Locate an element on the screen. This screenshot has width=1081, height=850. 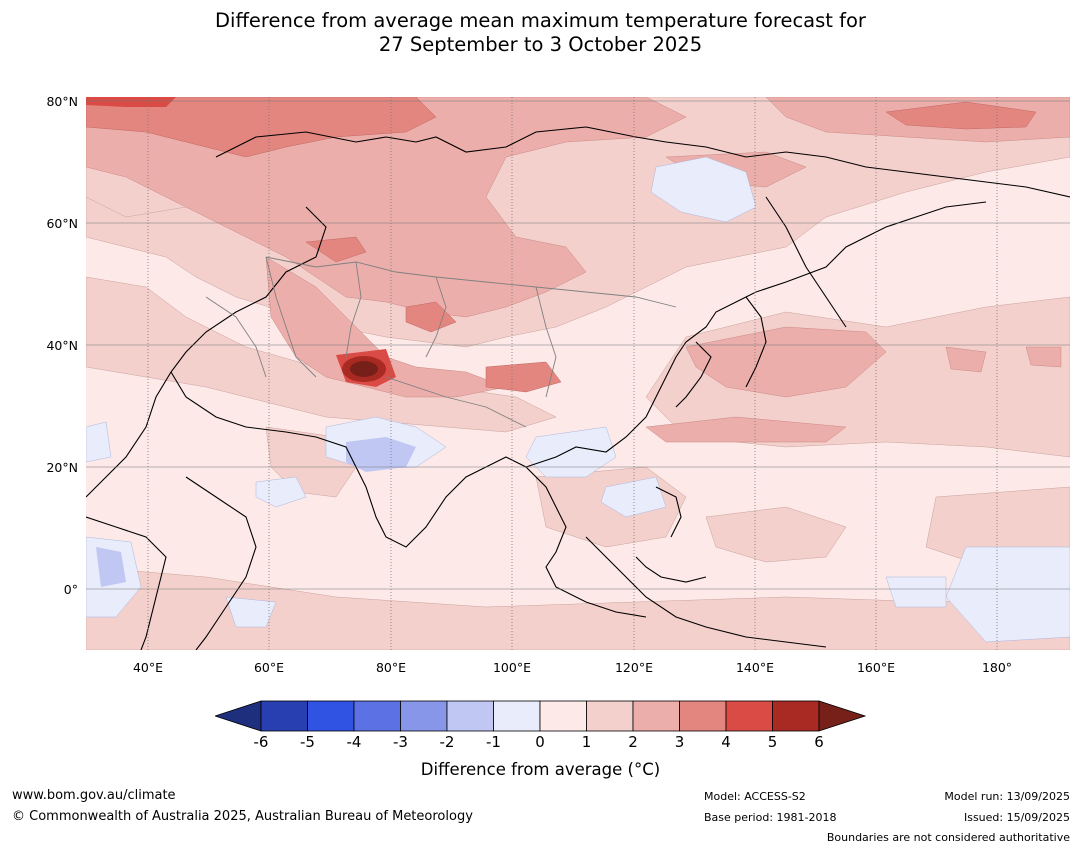
anomaly-band-minus1 is located at coordinates (256, 512).